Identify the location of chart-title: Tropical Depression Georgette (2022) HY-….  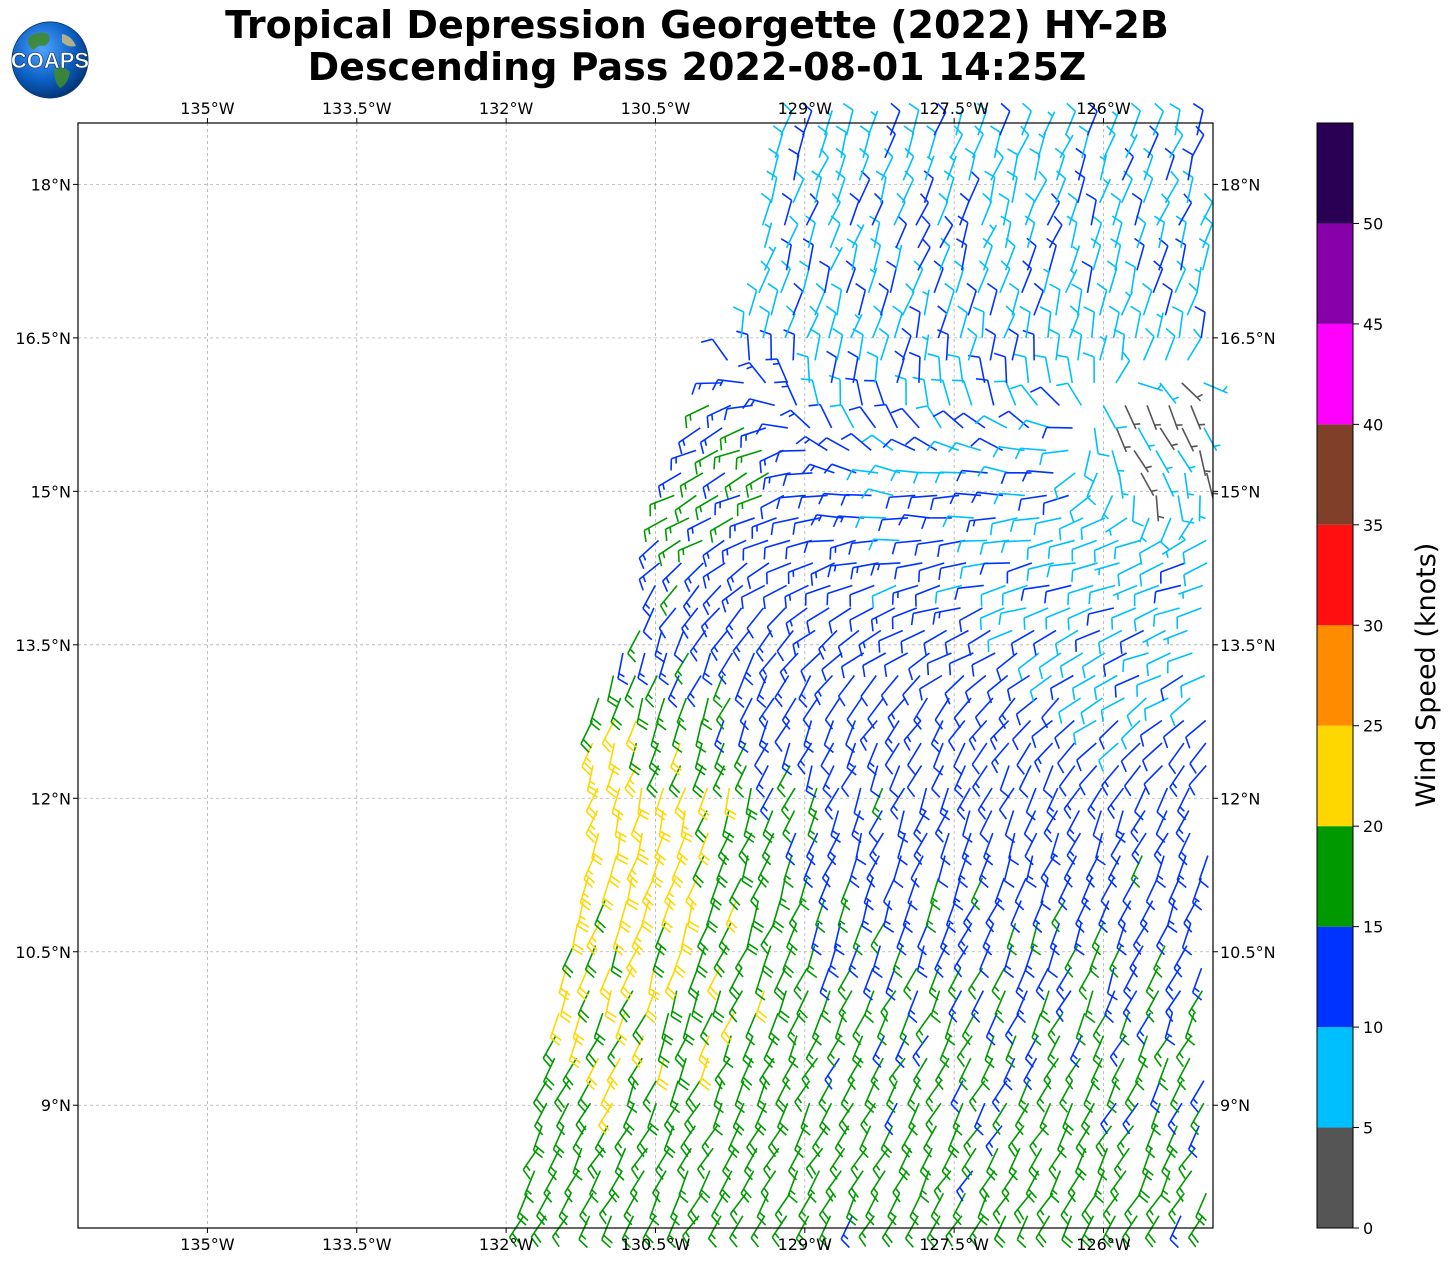
(697, 46).